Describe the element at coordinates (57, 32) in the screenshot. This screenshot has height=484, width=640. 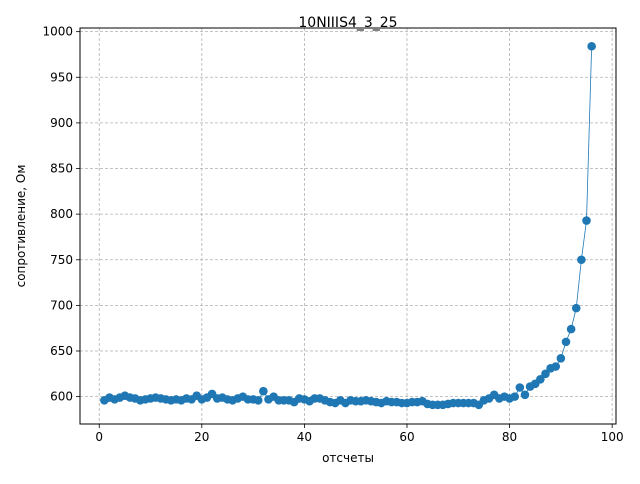
I see `y-tick-label: 1000` at that location.